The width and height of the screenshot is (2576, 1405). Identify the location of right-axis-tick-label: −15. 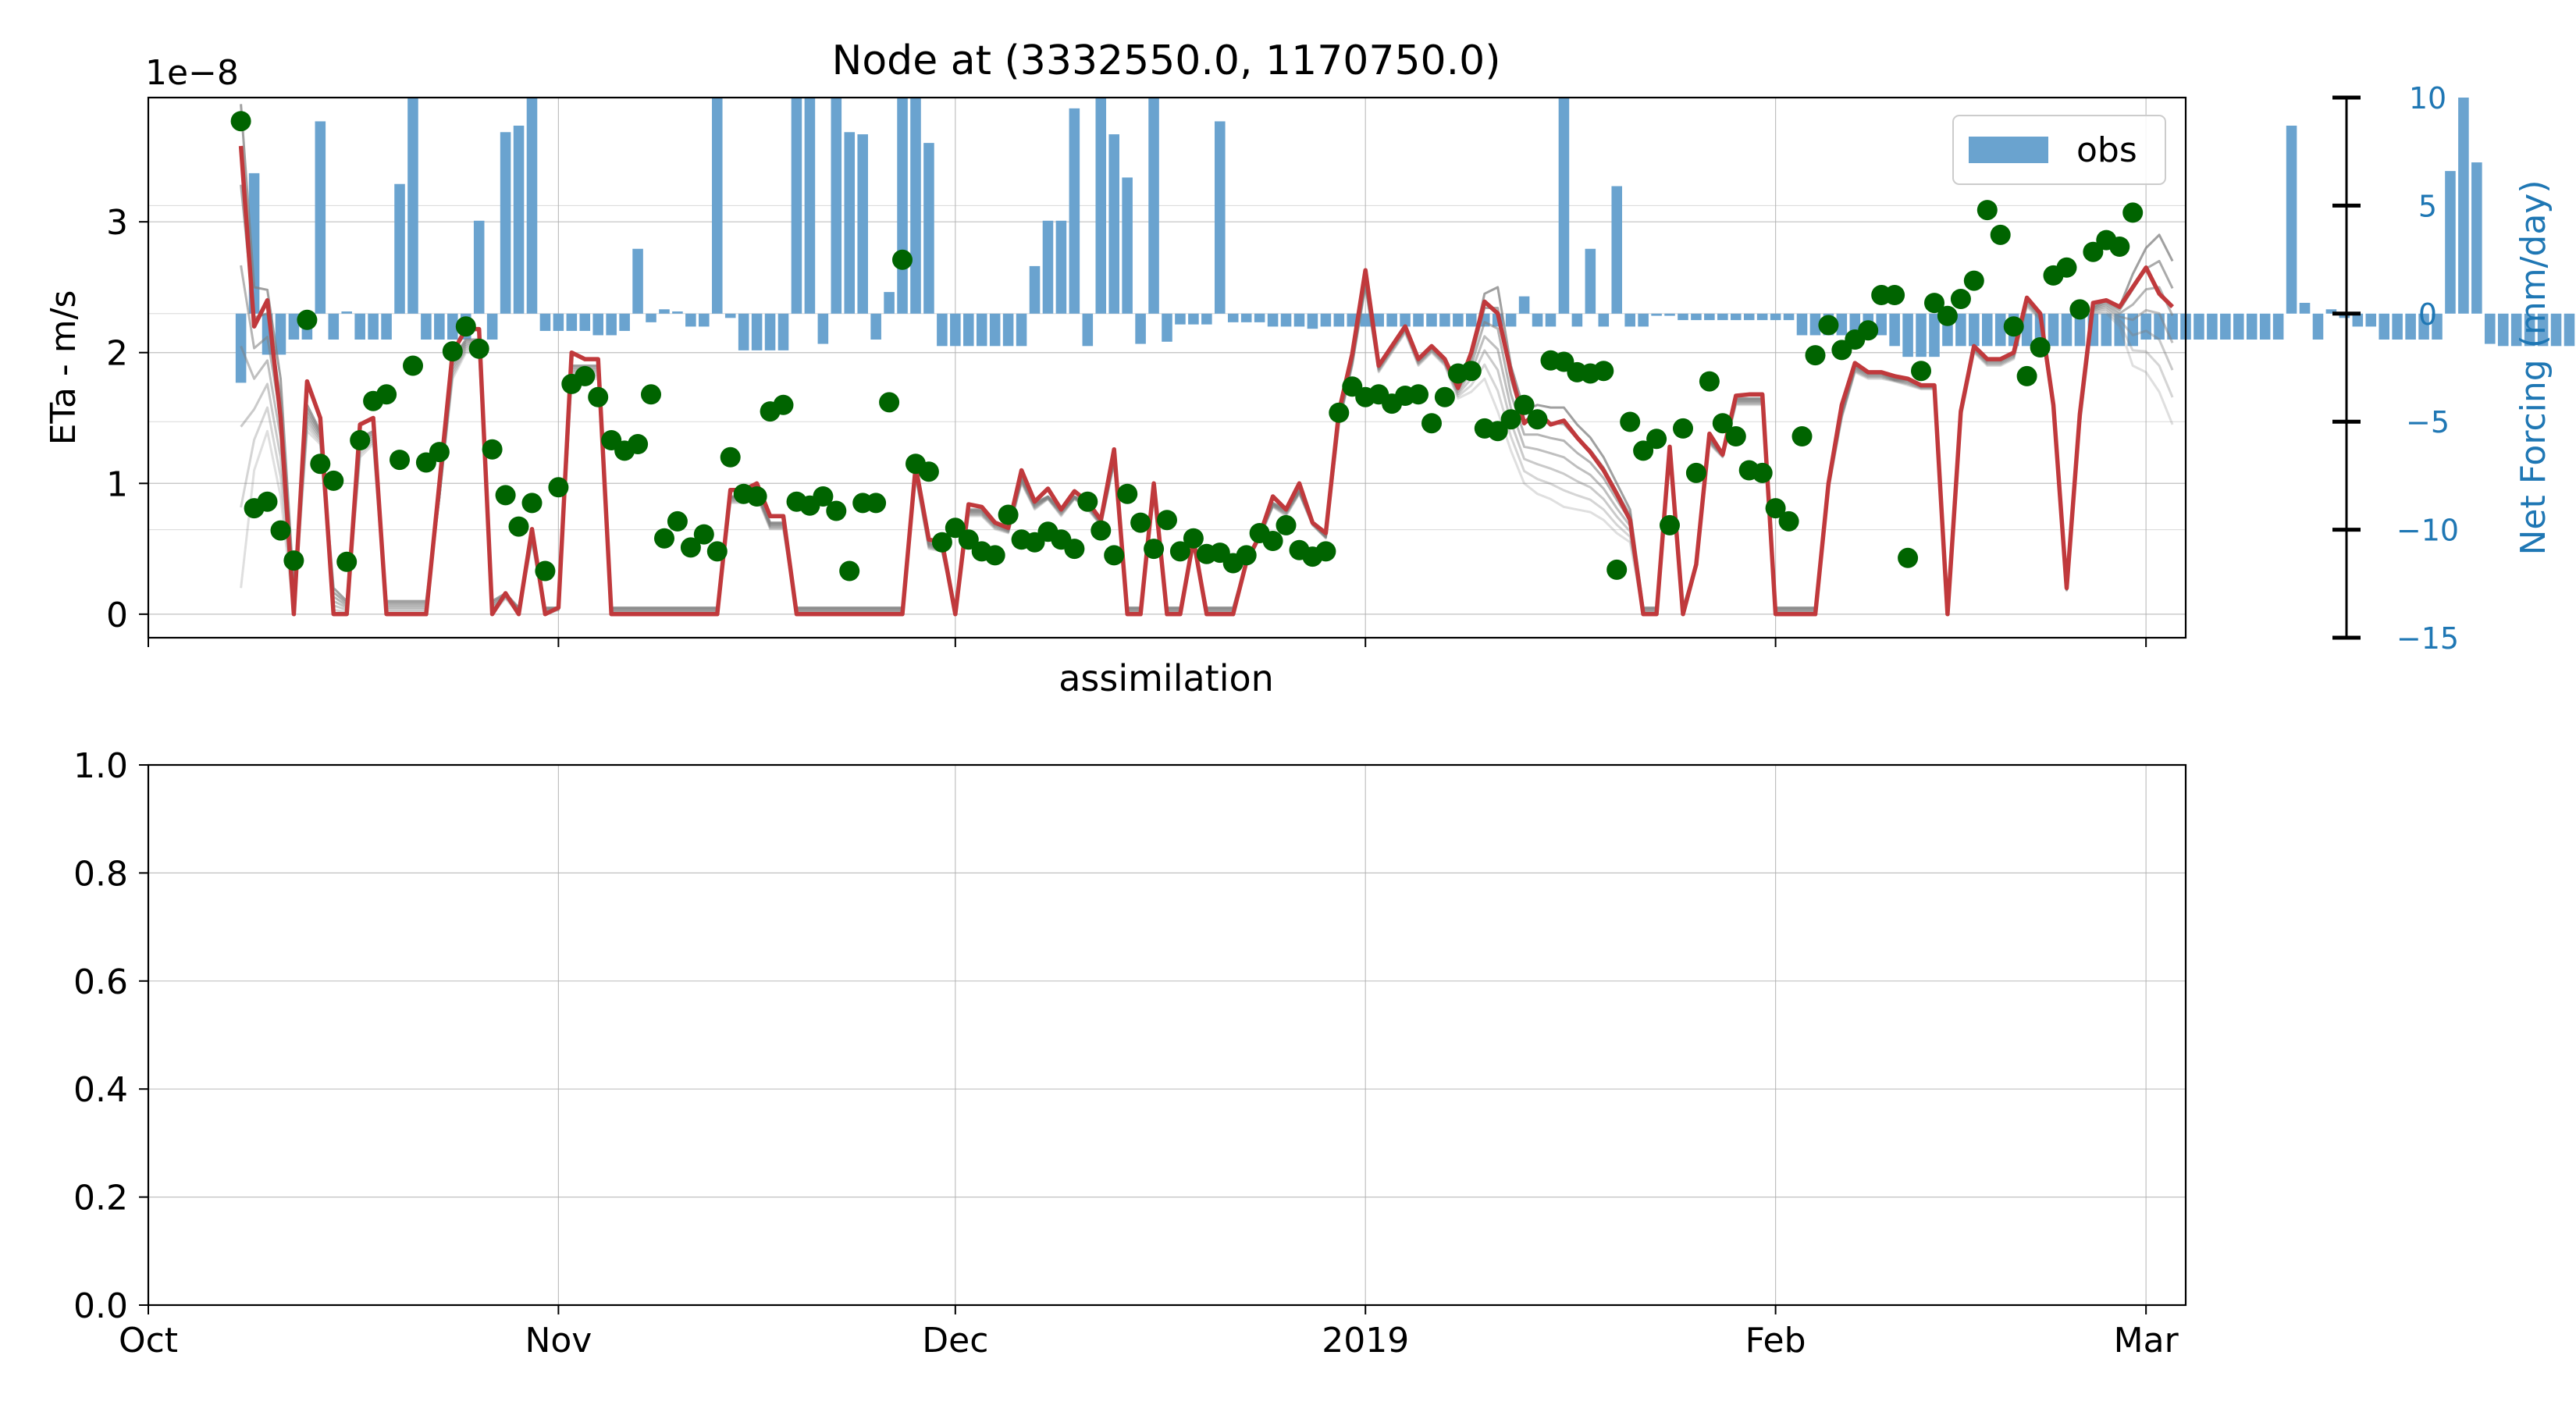
(2427, 639).